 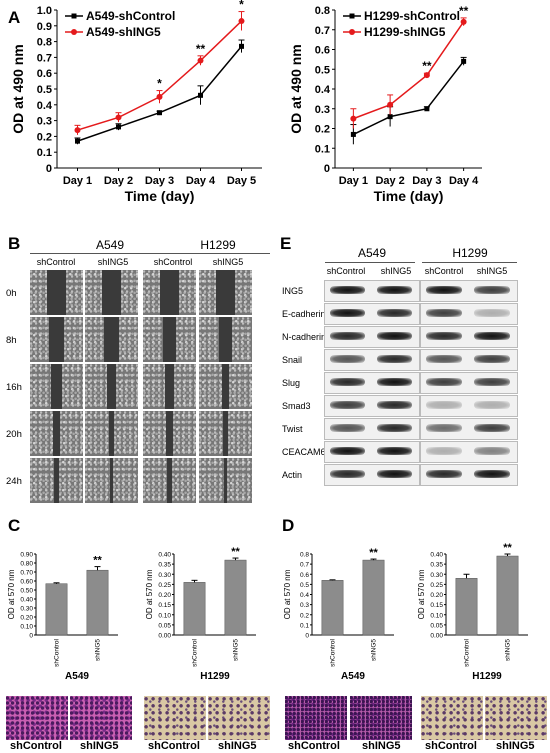 What do you see at coordinates (304, 615) in the screenshot?
I see `y-tick-label: 0.2` at bounding box center [304, 615].